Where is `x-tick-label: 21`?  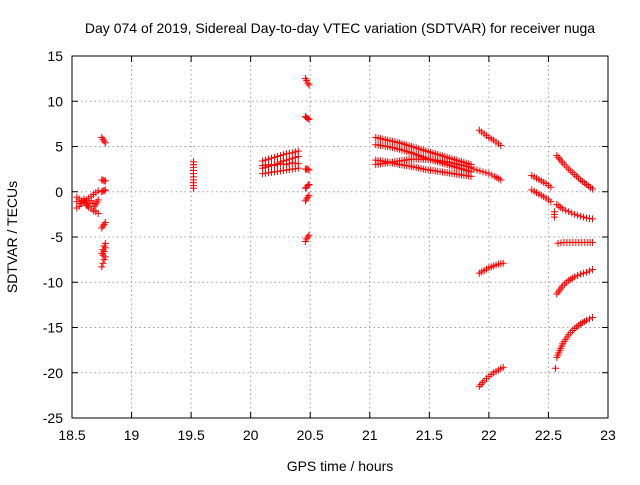 x-tick-label: 21 is located at coordinates (370, 435).